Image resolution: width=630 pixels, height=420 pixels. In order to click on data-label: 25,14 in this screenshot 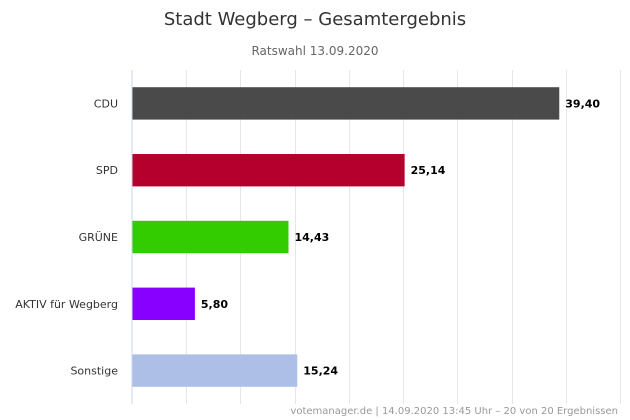, I will do `click(428, 170)`.